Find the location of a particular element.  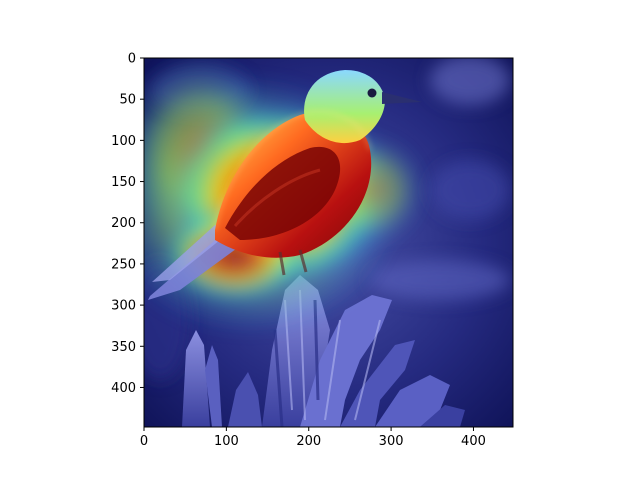

y-tick-label: 200 is located at coordinates (123, 223).